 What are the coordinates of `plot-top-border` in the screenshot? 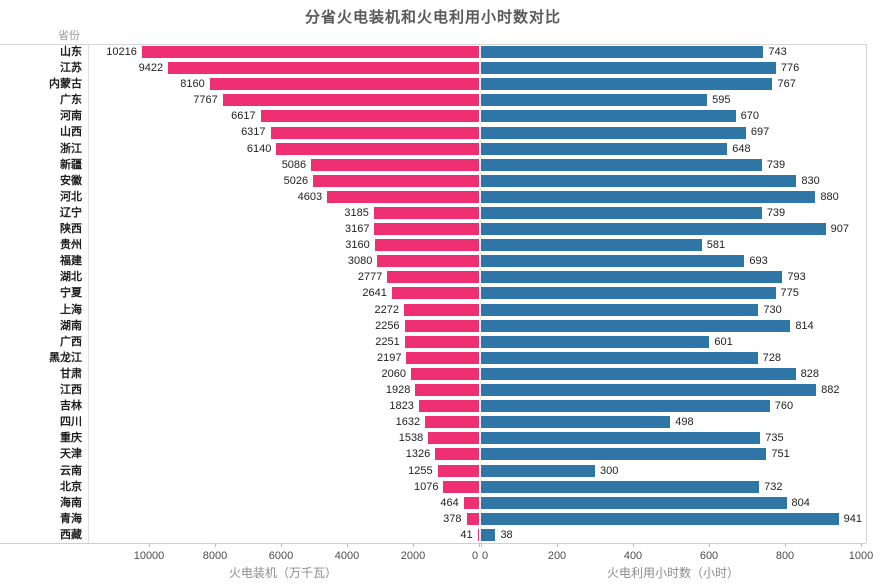 It's located at (433, 44).